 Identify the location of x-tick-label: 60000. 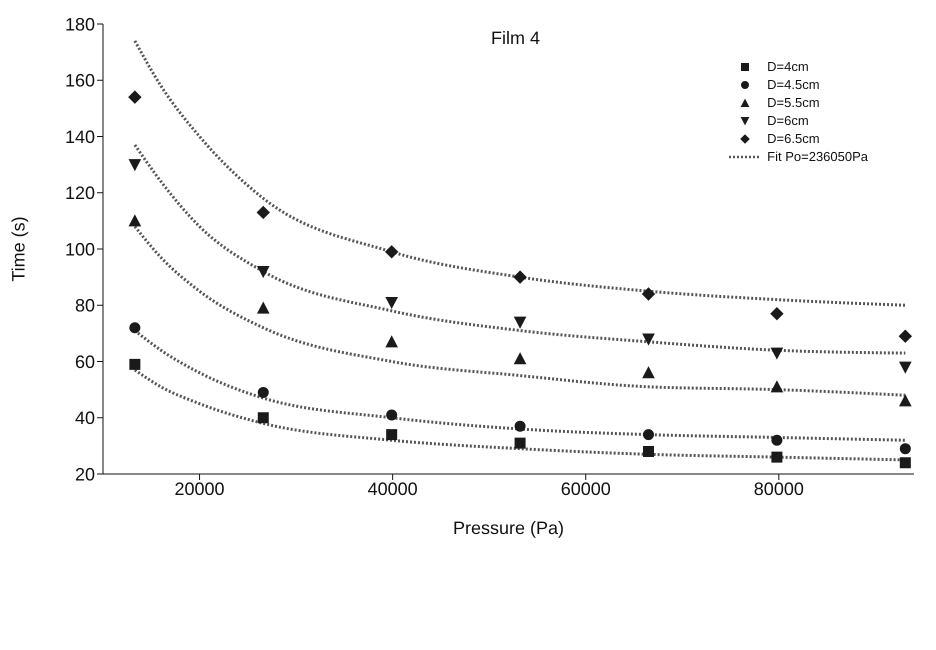
(585, 488).